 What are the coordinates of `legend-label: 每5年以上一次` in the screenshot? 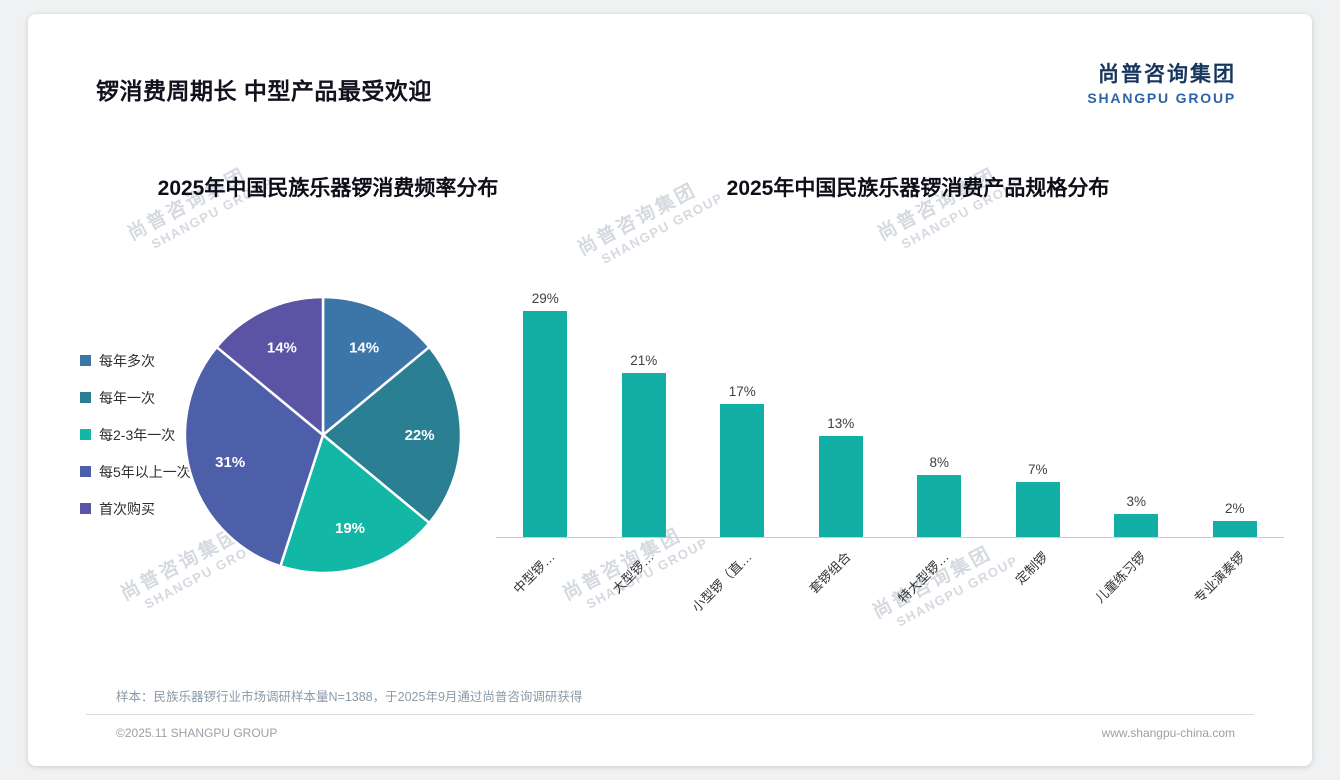 It's located at (145, 471).